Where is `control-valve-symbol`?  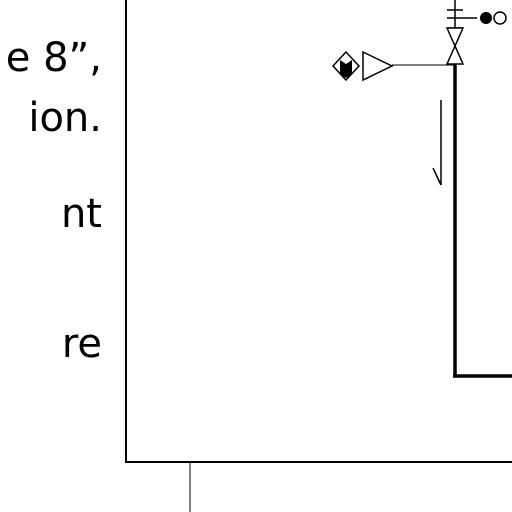 control-valve-symbol is located at coordinates (362, 66).